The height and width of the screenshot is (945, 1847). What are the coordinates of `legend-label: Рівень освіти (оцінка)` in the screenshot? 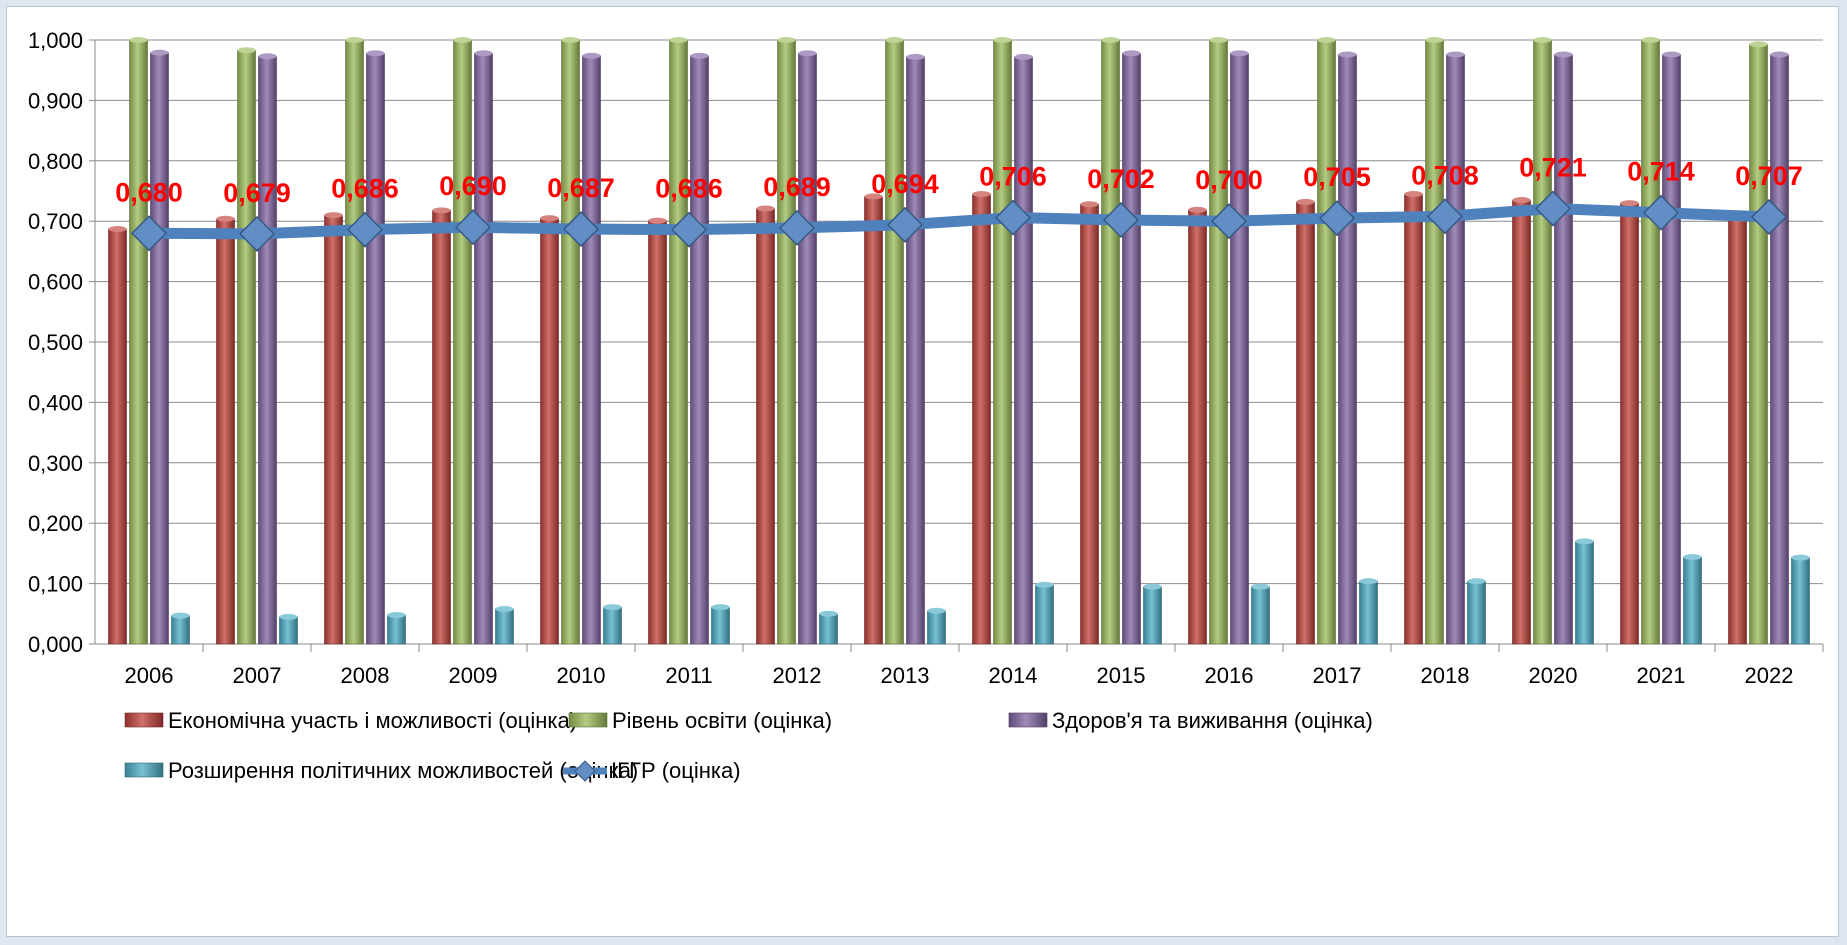 It's located at (722, 720).